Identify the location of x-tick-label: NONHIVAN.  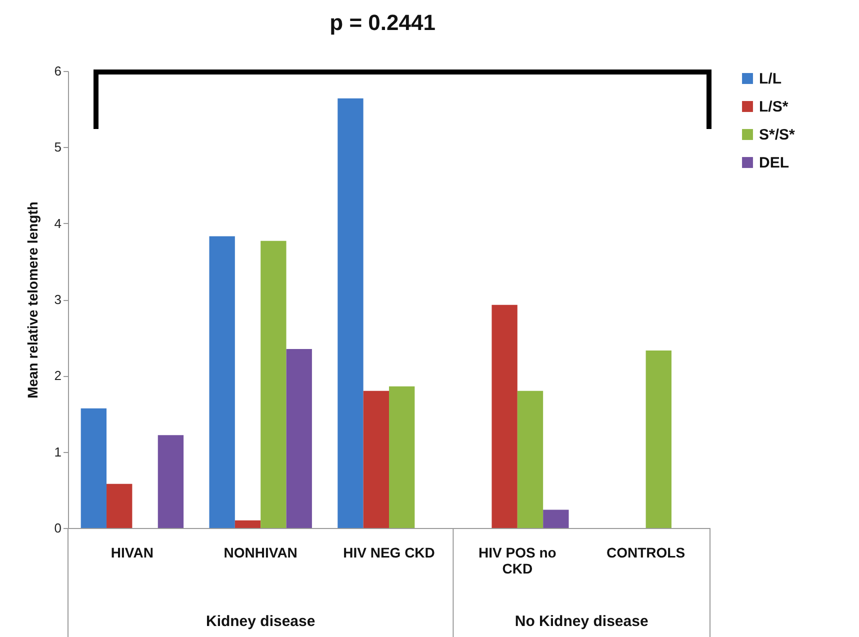
(261, 552).